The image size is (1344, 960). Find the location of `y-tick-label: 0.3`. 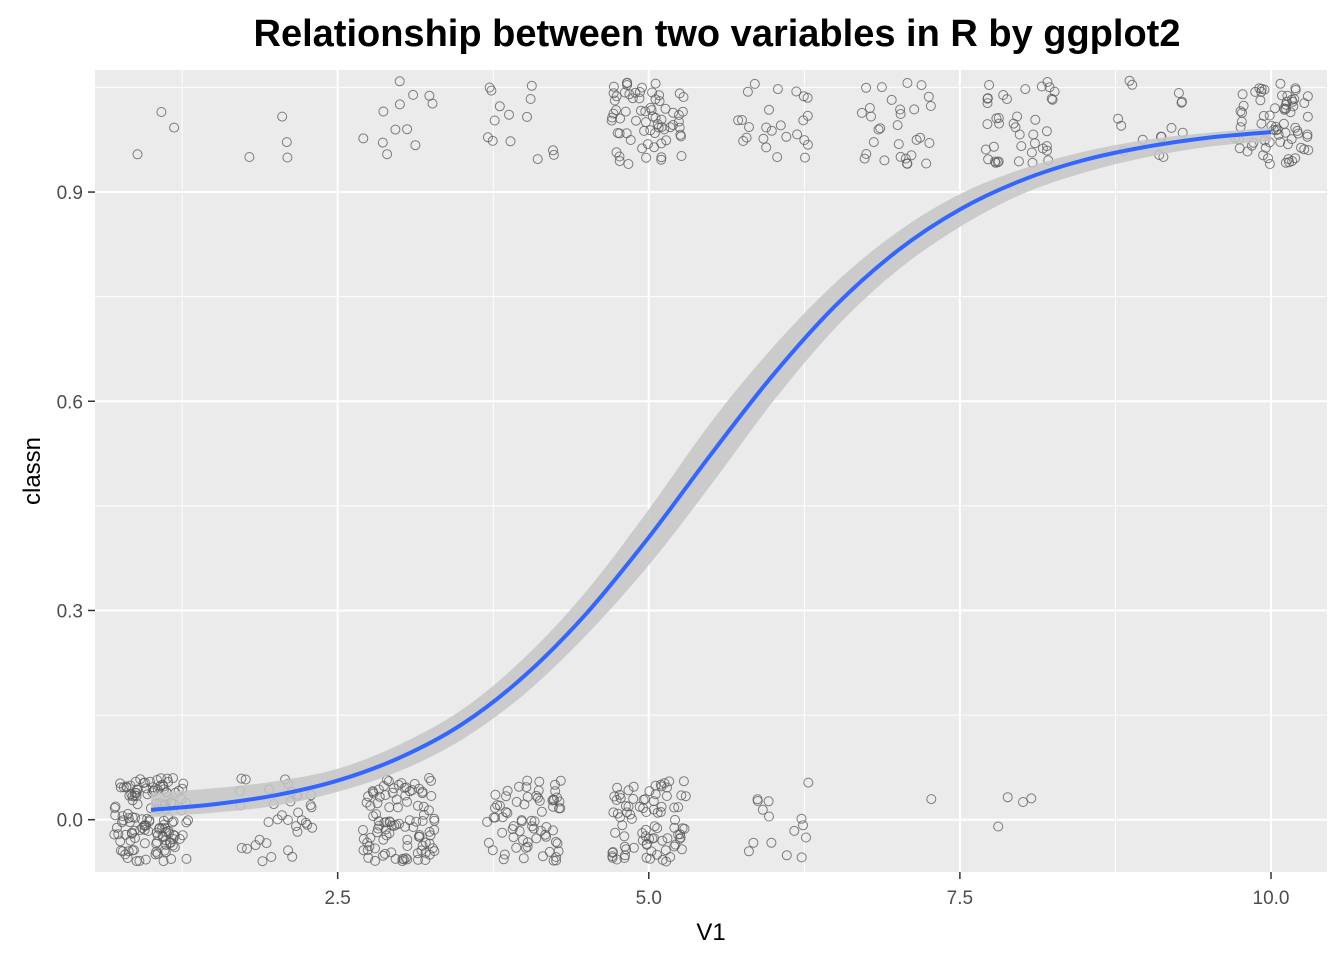

y-tick-label: 0.3 is located at coordinates (70, 611).